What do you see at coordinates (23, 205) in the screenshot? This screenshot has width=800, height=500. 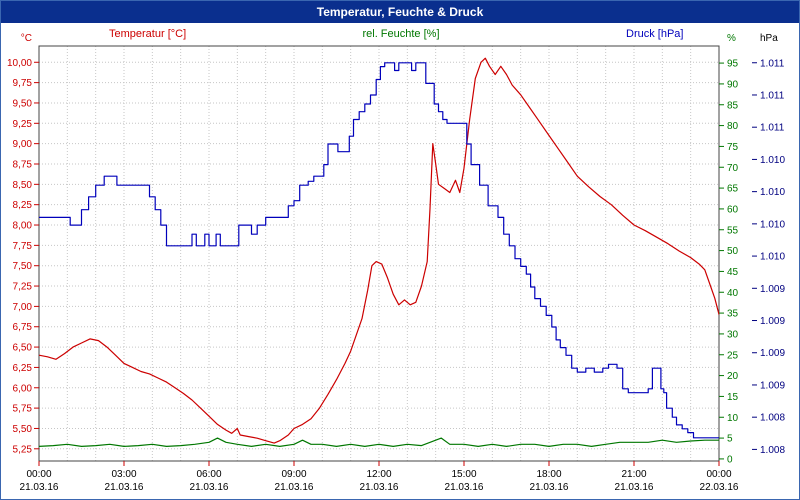 I see `celsius-tick-label: 8,25` at bounding box center [23, 205].